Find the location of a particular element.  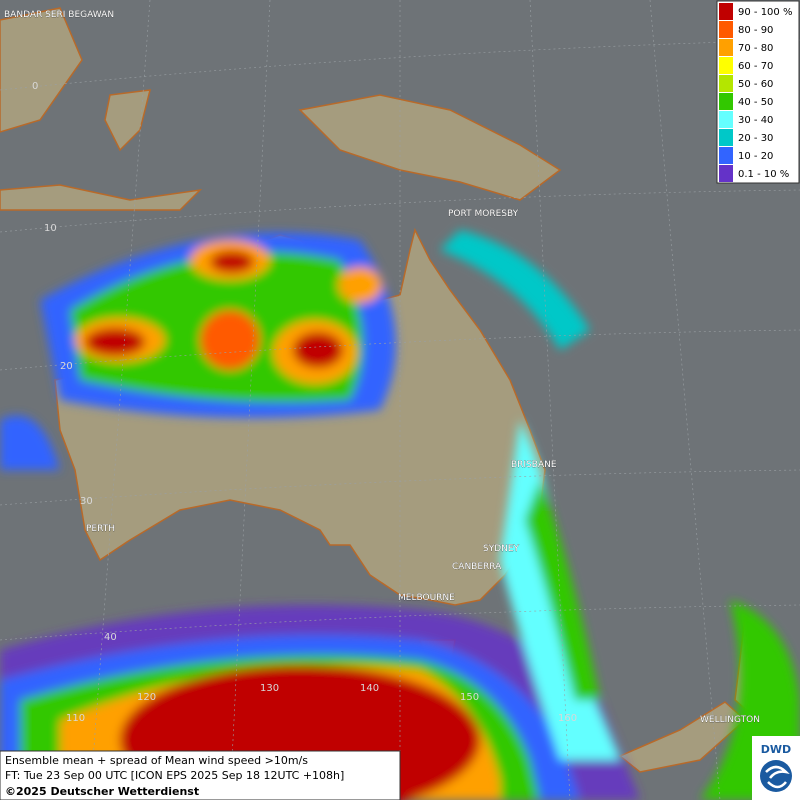

grid-label: 10 is located at coordinates (50, 228).